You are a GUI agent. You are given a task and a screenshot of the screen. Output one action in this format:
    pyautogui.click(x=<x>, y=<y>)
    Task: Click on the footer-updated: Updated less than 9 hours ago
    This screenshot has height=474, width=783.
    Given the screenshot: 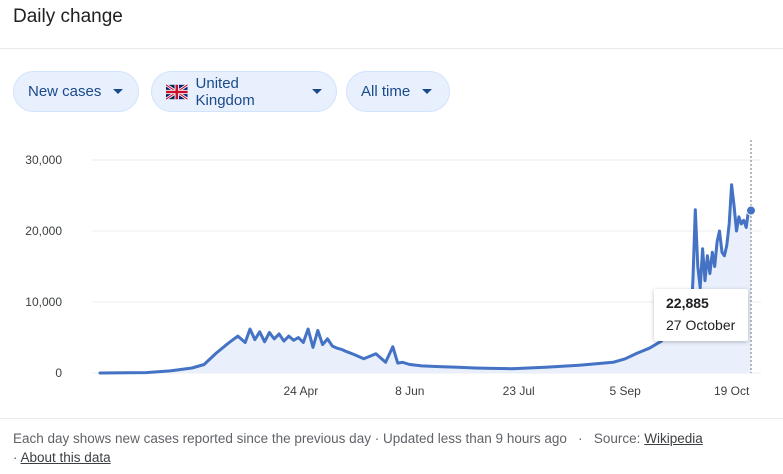 What is the action you would take?
    pyautogui.click(x=474, y=438)
    